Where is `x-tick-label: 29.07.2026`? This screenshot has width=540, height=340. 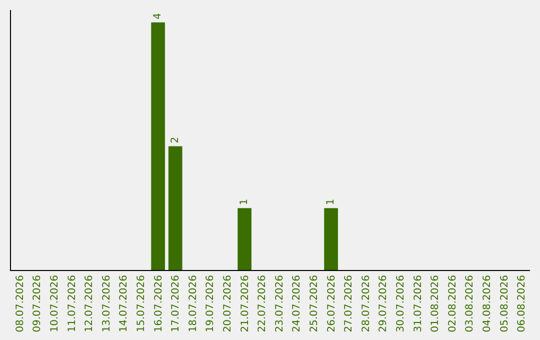
x-tick-label: 29.07.2026 is located at coordinates (384, 303).